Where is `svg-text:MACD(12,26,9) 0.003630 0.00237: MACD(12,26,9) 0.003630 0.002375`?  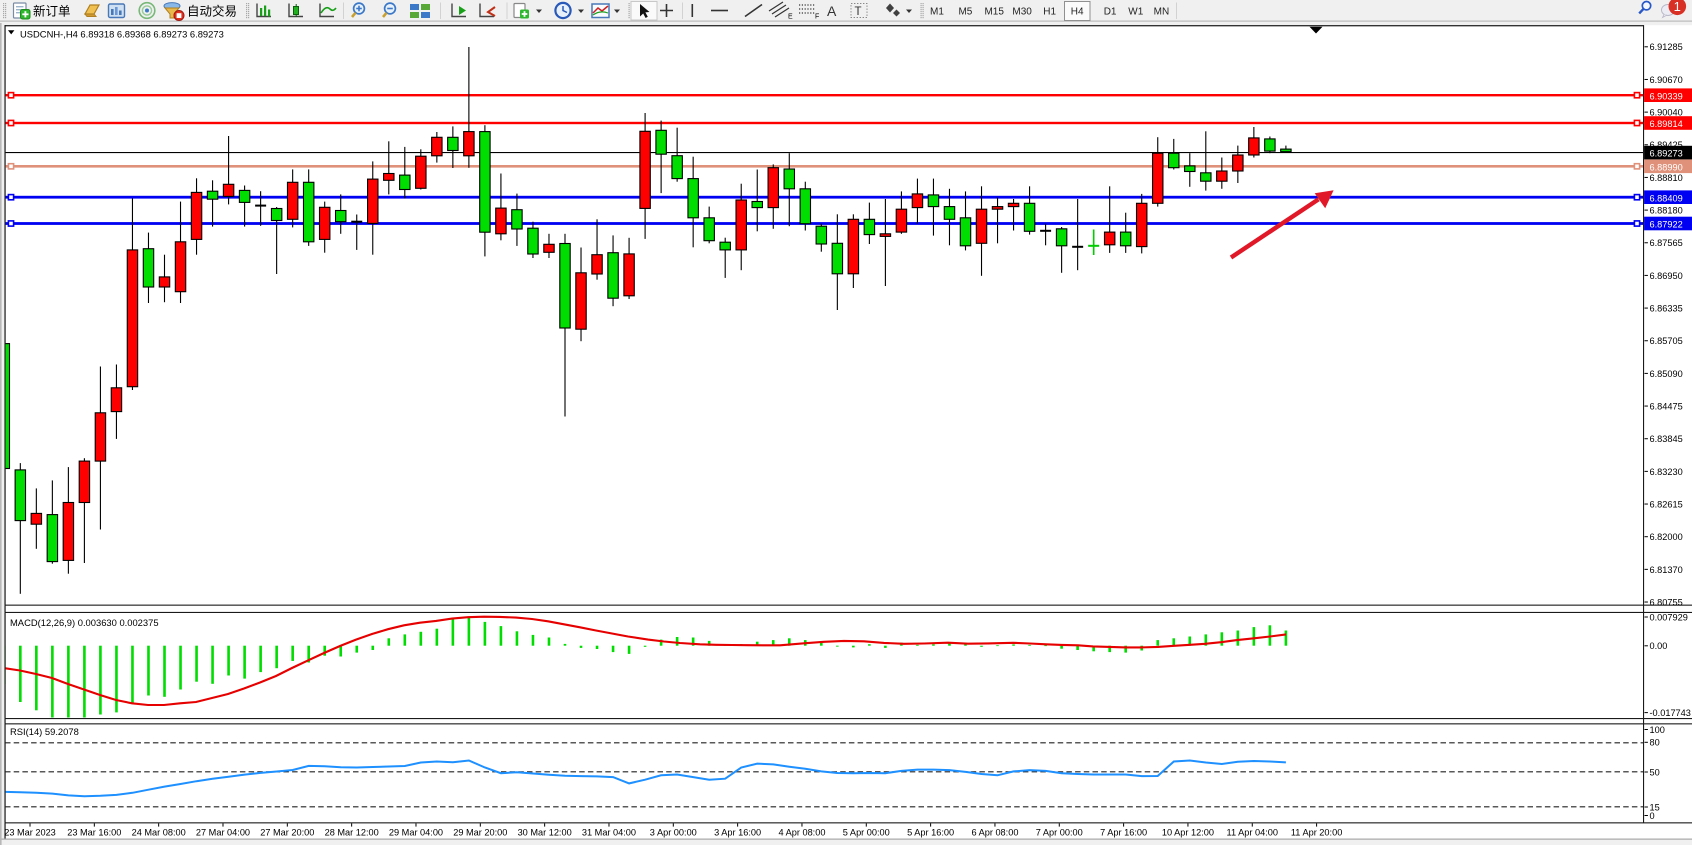 svg-text:MACD(12,26,9) 0.003630 0.00237: MACD(12,26,9) 0.003630 0.002375 is located at coordinates (84, 622).